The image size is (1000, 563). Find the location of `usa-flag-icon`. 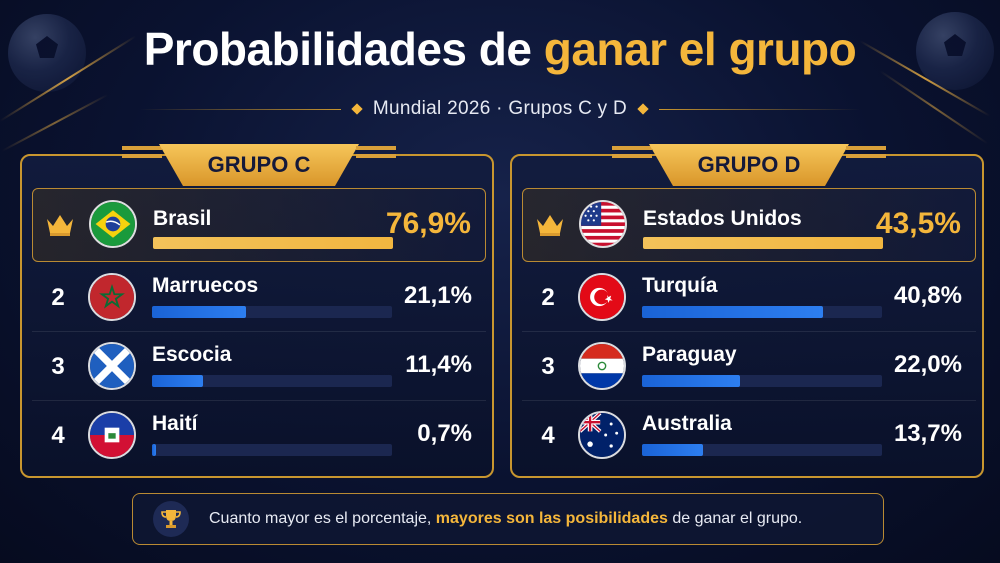

usa-flag-icon is located at coordinates (603, 224).